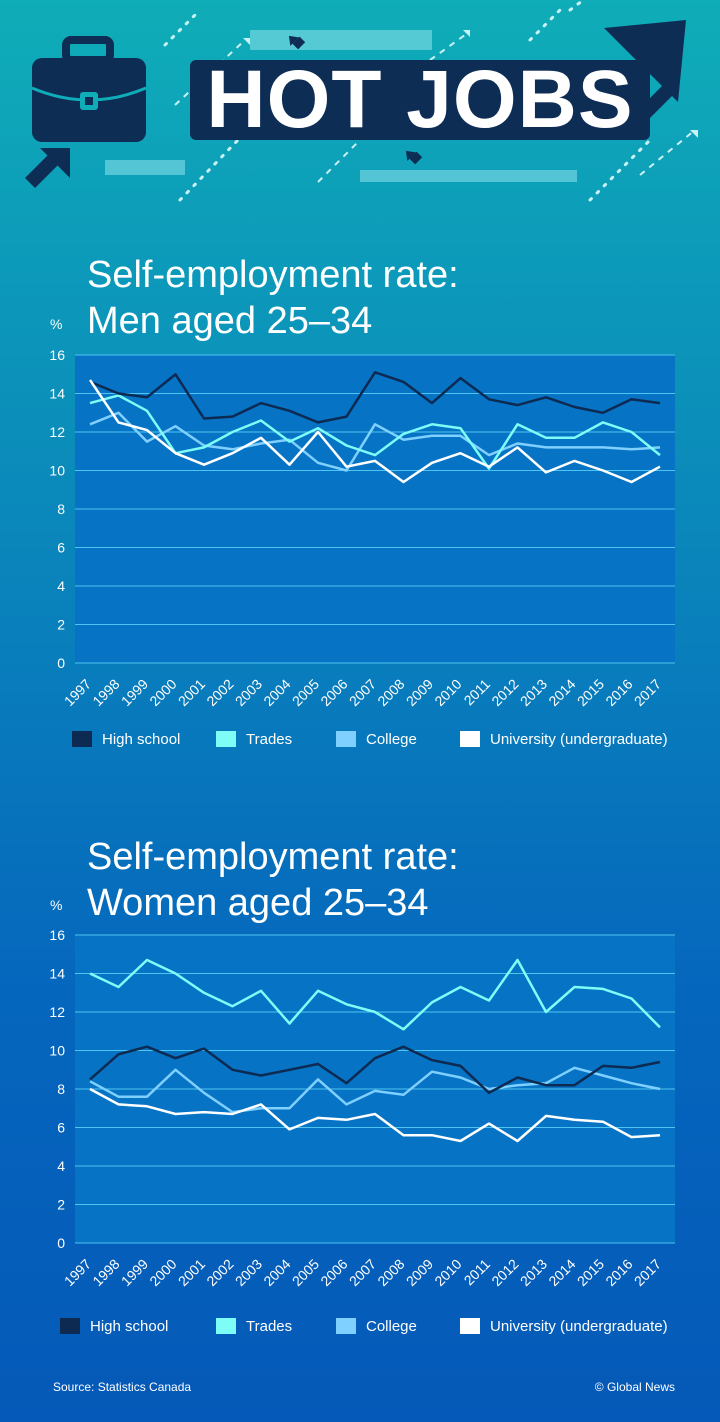 This screenshot has height=1422, width=720. Describe the element at coordinates (122, 1387) in the screenshot. I see `source-note: Source: Statistics Canada` at that location.